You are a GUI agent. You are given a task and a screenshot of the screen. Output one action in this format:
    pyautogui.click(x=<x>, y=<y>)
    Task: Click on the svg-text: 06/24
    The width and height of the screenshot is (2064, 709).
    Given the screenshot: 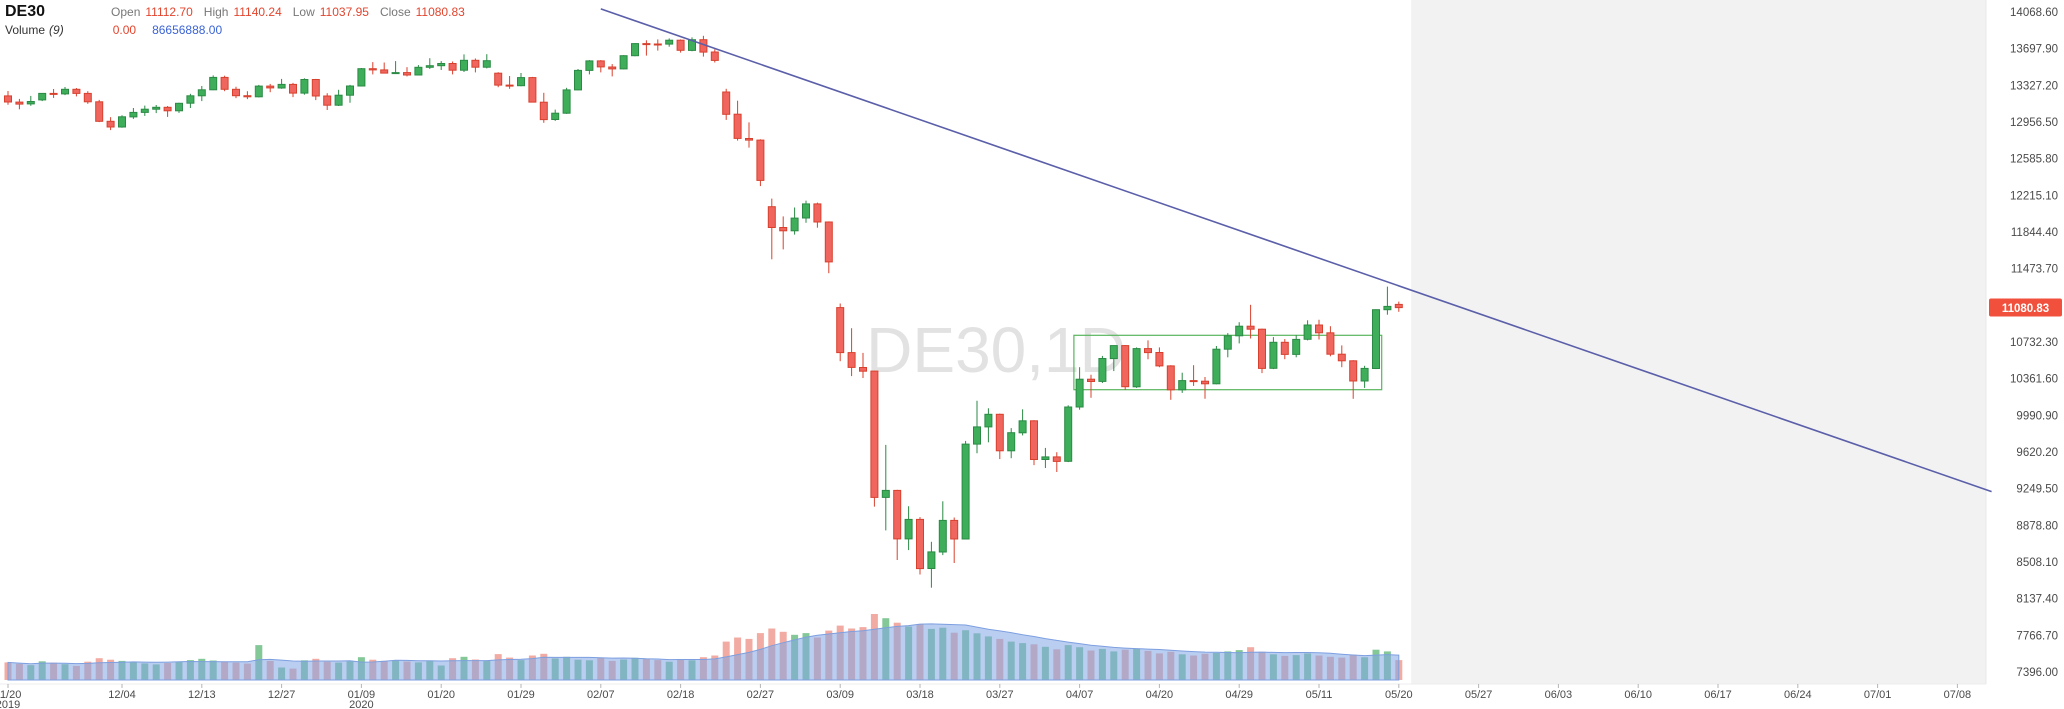 What is the action you would take?
    pyautogui.click(x=1798, y=695)
    